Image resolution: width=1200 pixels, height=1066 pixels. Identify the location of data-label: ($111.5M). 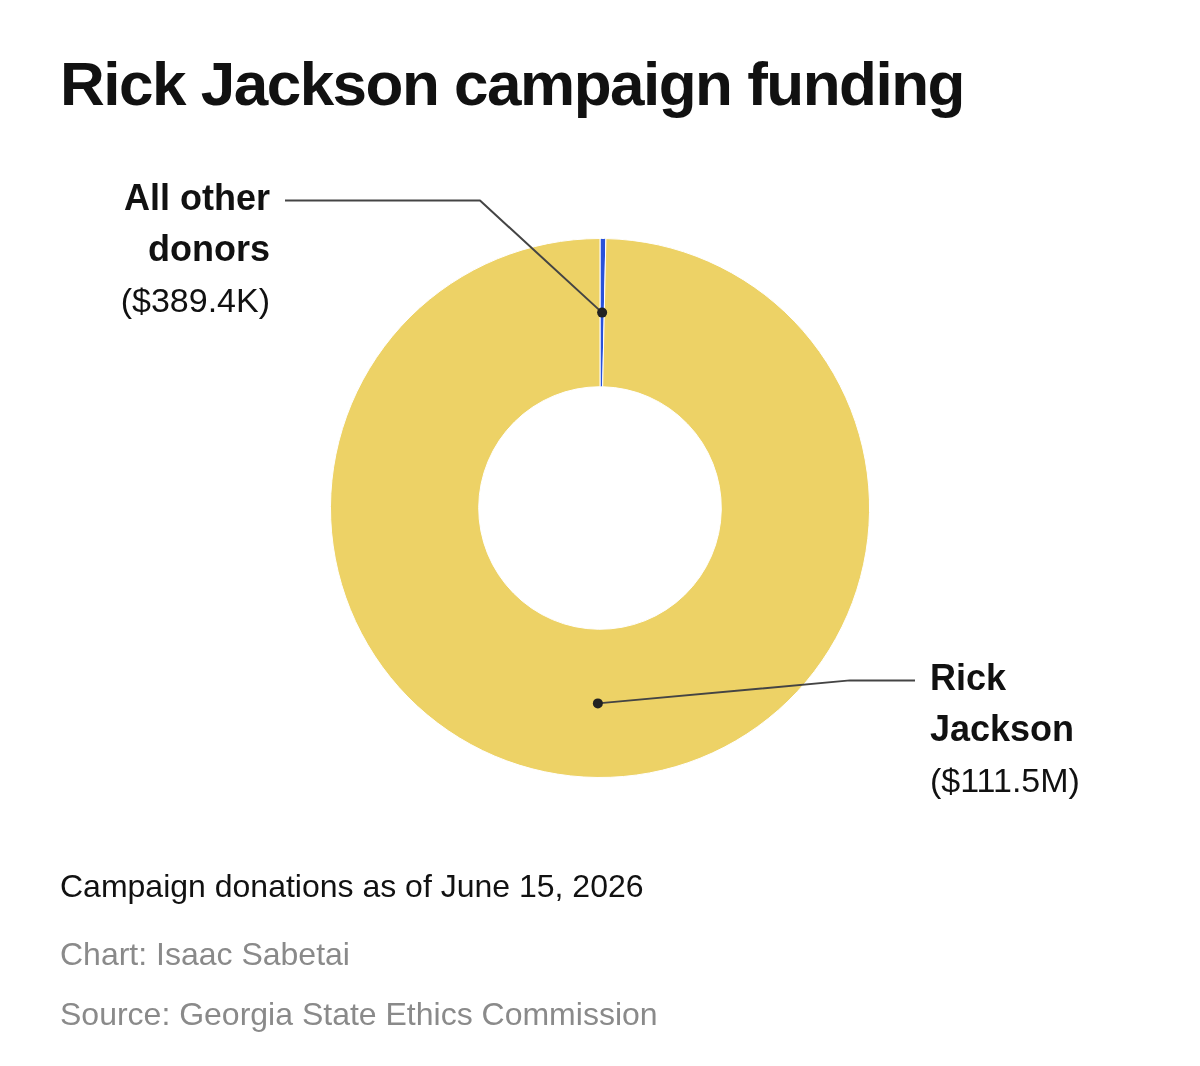
(1005, 779).